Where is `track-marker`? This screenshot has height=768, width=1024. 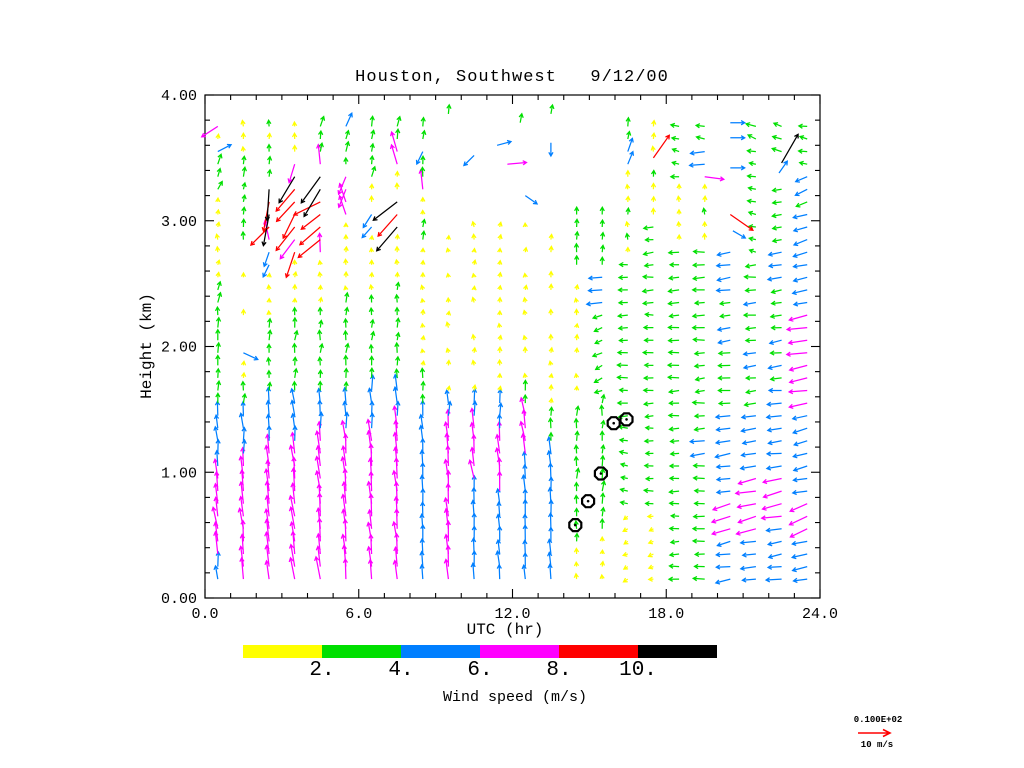 track-marker is located at coordinates (575, 525).